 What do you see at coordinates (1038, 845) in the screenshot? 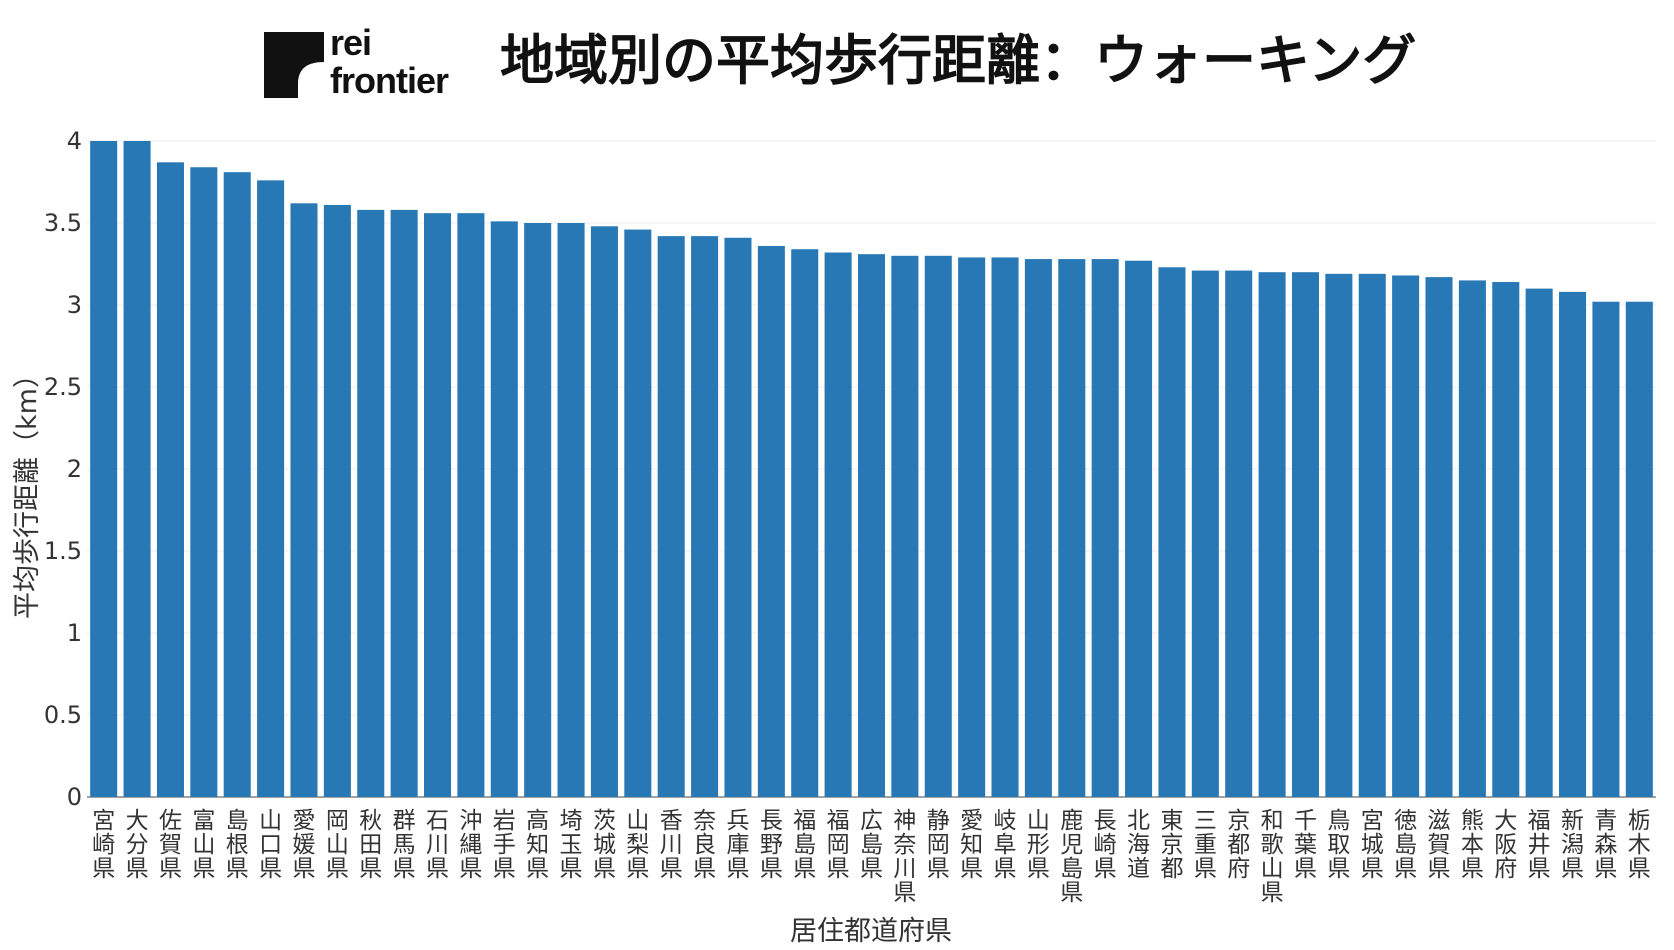
I see `x-tick-label: 山形県` at bounding box center [1038, 845].